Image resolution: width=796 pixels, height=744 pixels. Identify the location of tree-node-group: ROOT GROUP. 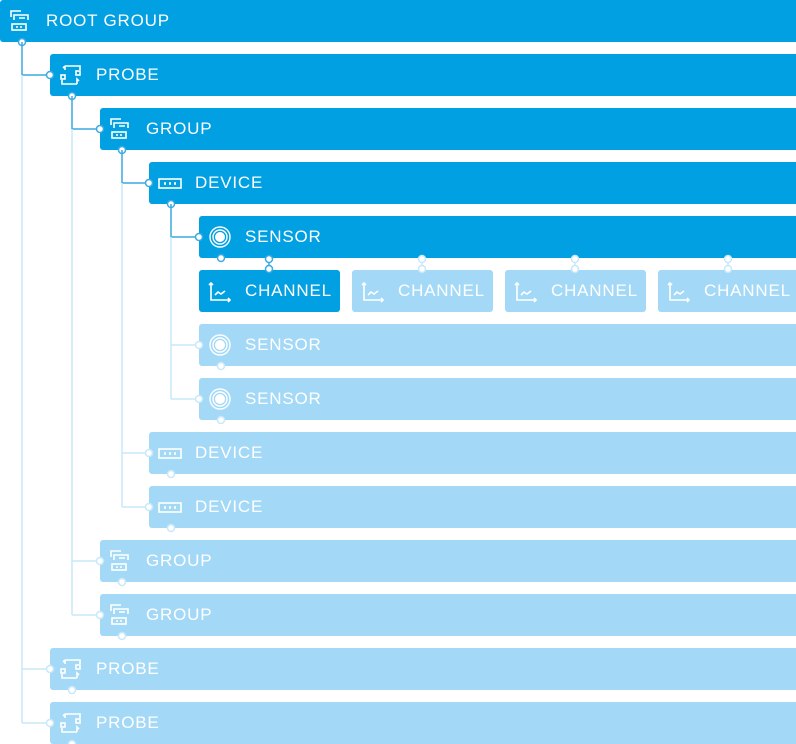
(398, 21).